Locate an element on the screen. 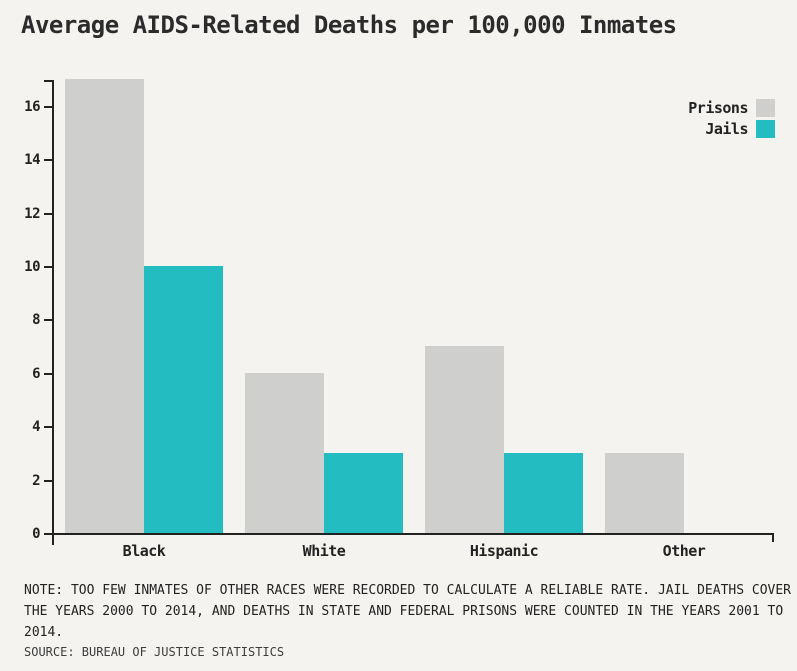 This screenshot has width=797, height=671. y-tick-label: 6 is located at coordinates (36, 373).